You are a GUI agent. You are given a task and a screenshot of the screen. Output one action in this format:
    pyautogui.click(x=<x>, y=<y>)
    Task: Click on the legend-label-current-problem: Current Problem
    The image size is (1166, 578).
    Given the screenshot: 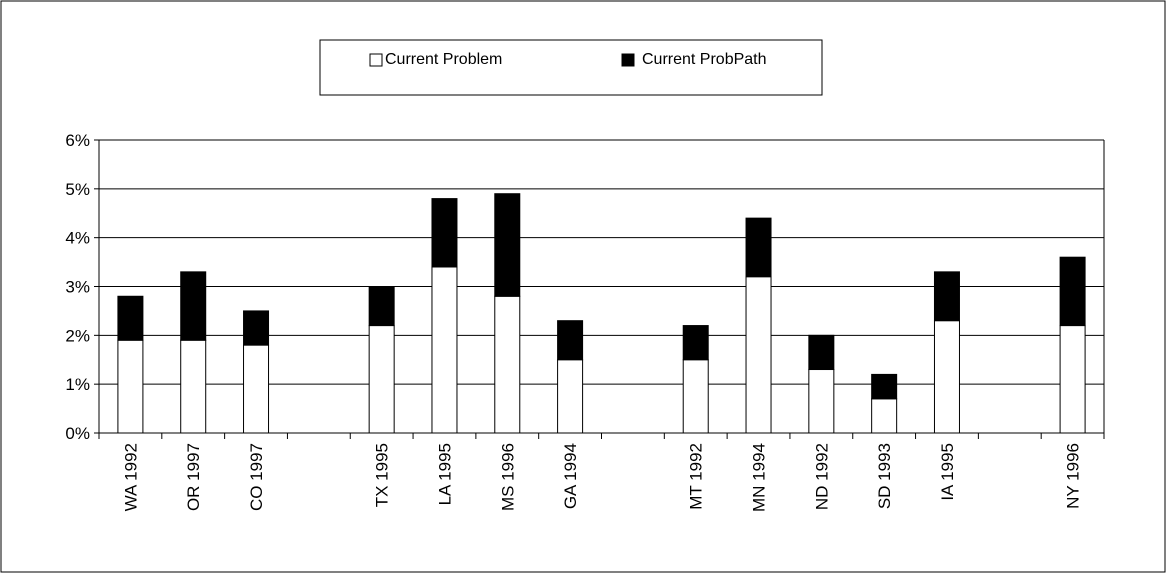 What is the action you would take?
    pyautogui.click(x=443, y=59)
    